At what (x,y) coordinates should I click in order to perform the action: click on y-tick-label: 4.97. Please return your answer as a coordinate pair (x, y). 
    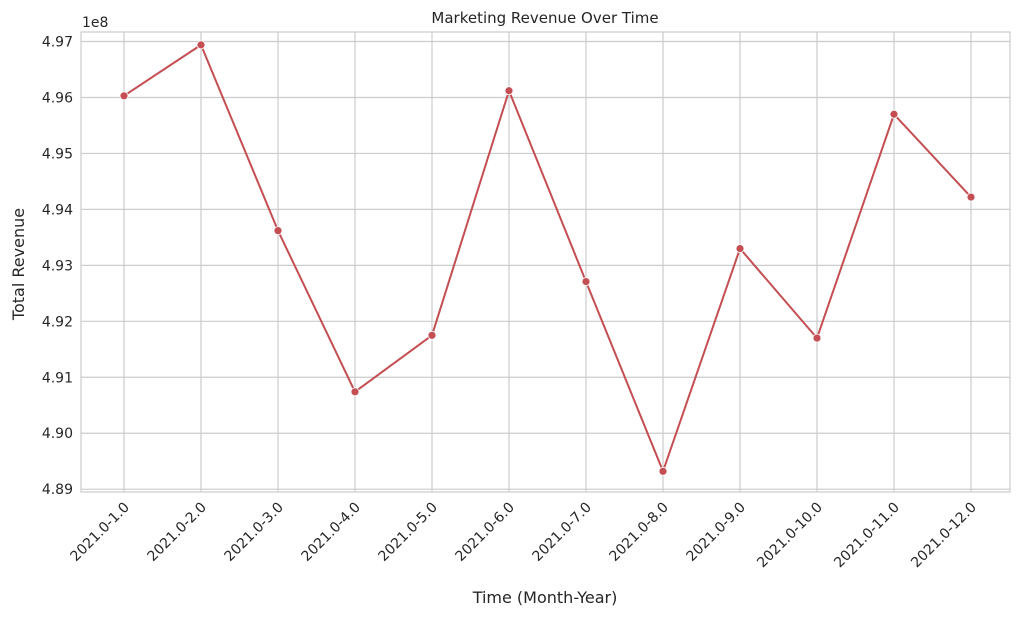
    Looking at the image, I should click on (57, 43).